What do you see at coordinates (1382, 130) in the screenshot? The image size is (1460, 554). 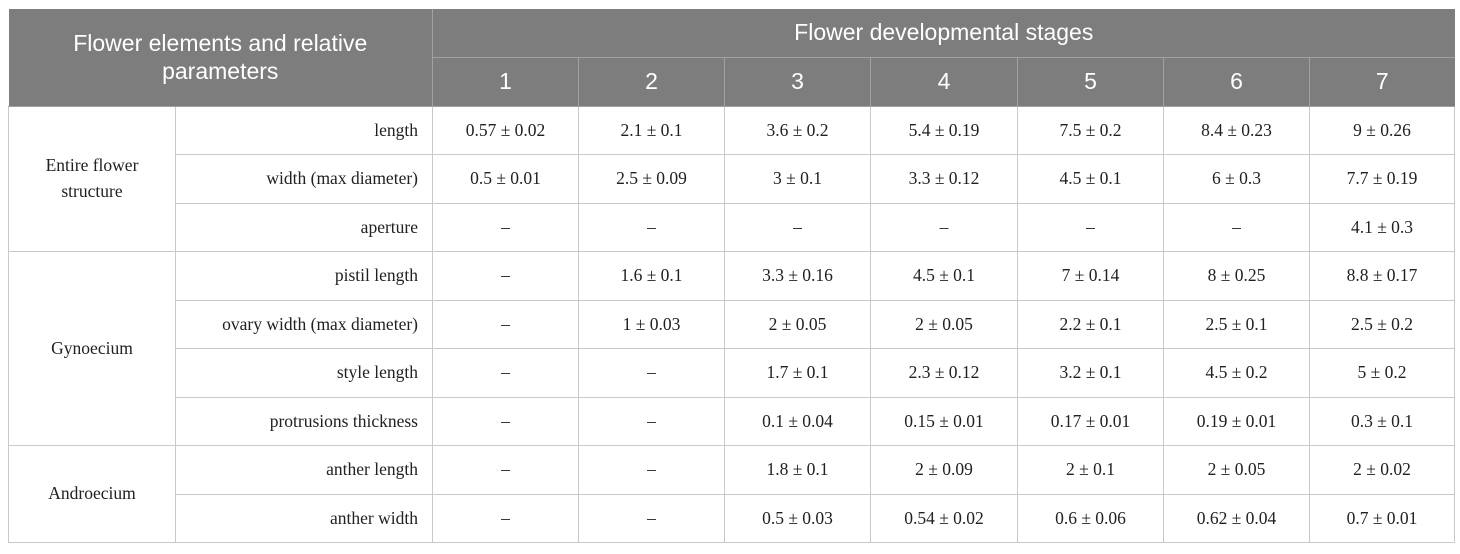 I see `value-cell: 9 ± 0.26` at bounding box center [1382, 130].